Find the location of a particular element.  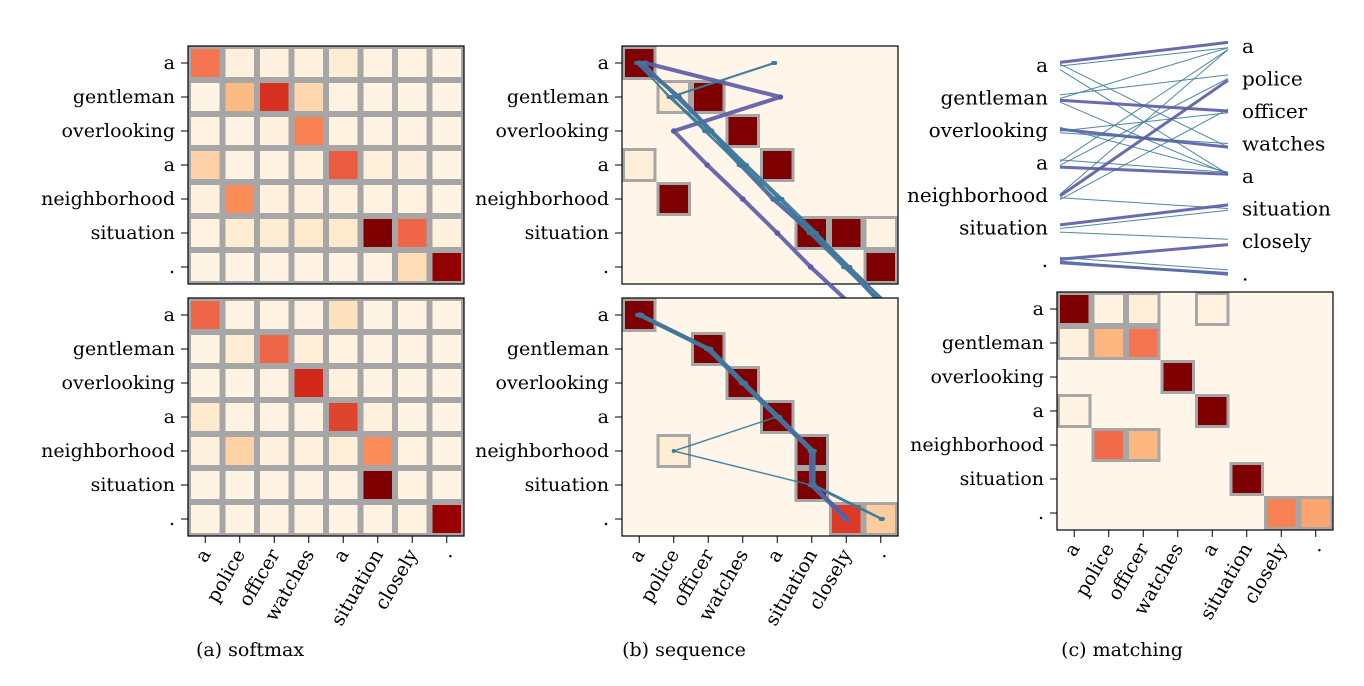

right-word-3: watches is located at coordinates (1283, 144).